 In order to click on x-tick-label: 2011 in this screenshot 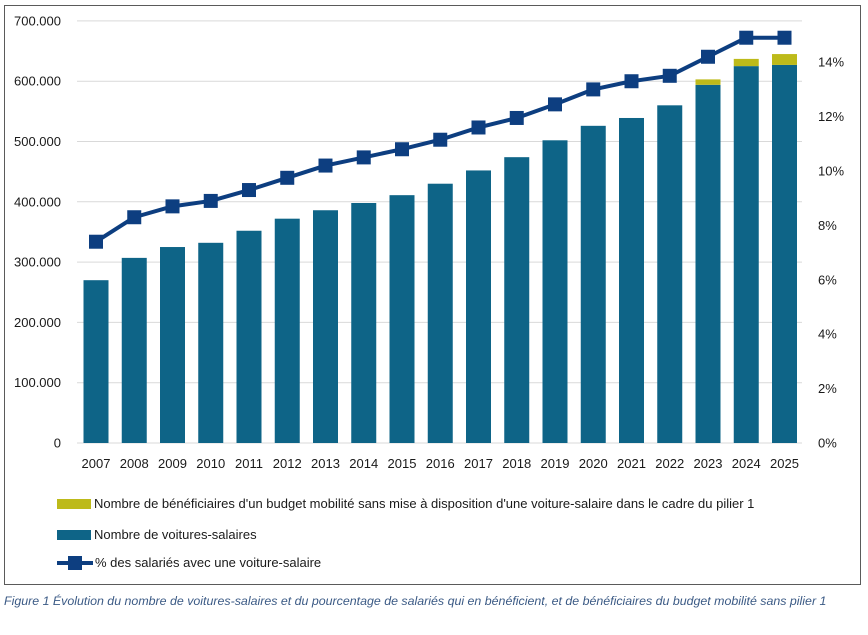, I will do `click(249, 463)`.